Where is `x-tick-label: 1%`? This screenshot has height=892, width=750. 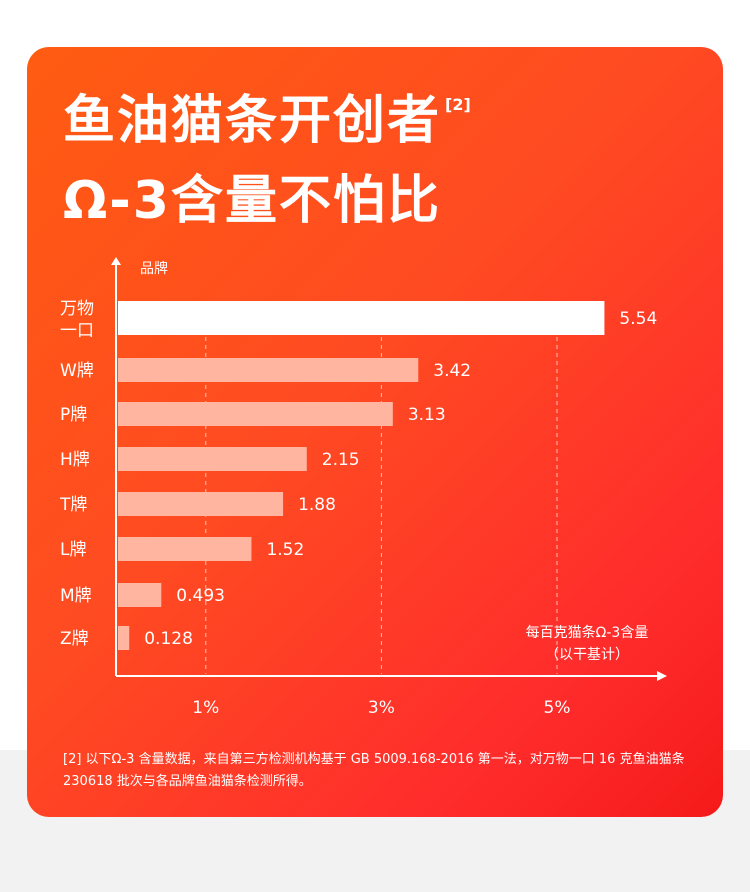 x-tick-label: 1% is located at coordinates (205, 708).